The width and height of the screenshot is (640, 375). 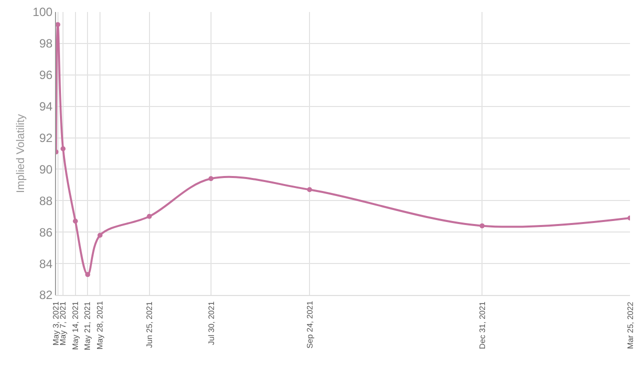 I want to click on y-tick-label: 86, so click(x=46, y=232).